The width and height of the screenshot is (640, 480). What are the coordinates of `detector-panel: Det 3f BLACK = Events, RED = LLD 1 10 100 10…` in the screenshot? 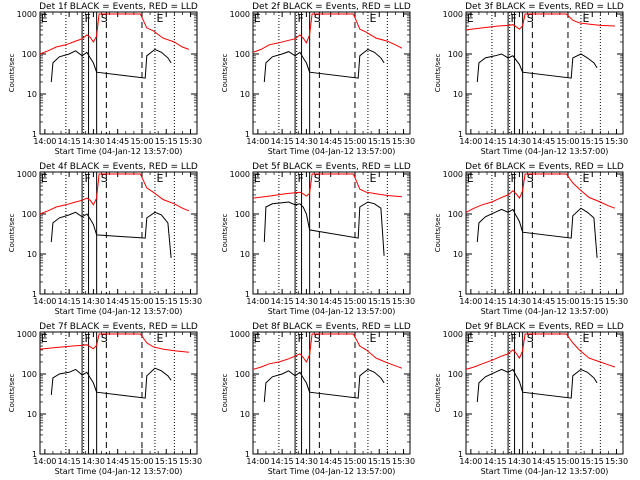 It's located at (531, 79).